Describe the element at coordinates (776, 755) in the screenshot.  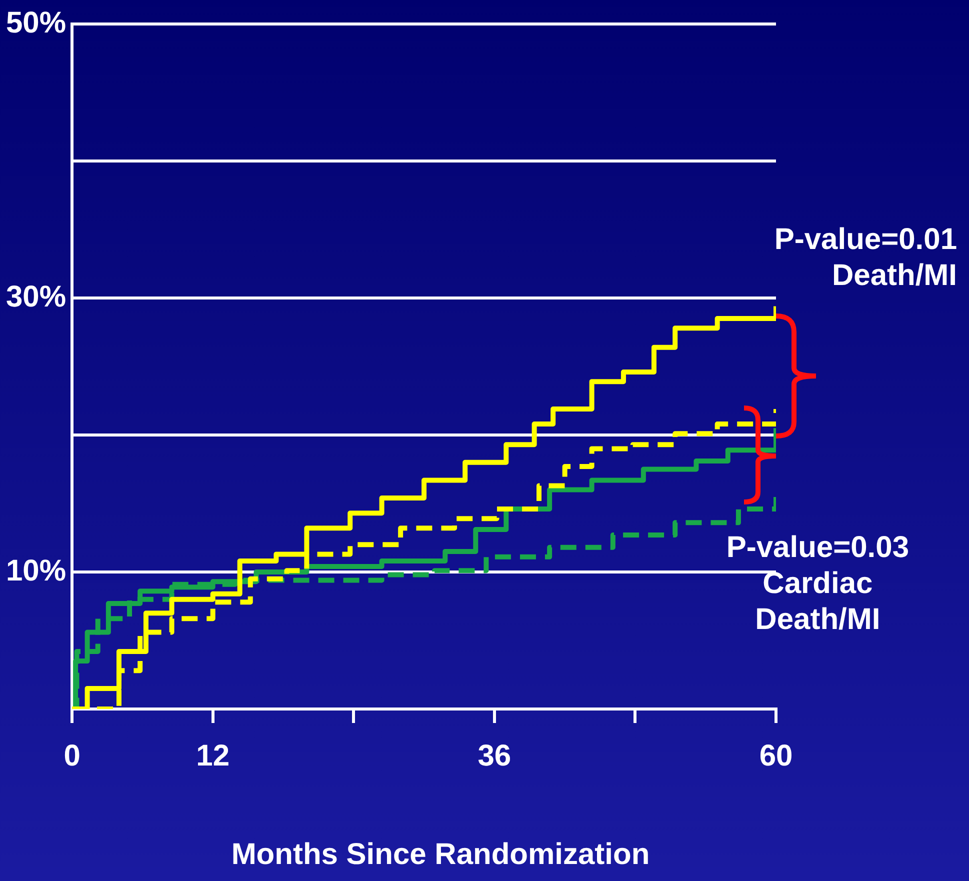
I see `x-tick-label: 60` at that location.